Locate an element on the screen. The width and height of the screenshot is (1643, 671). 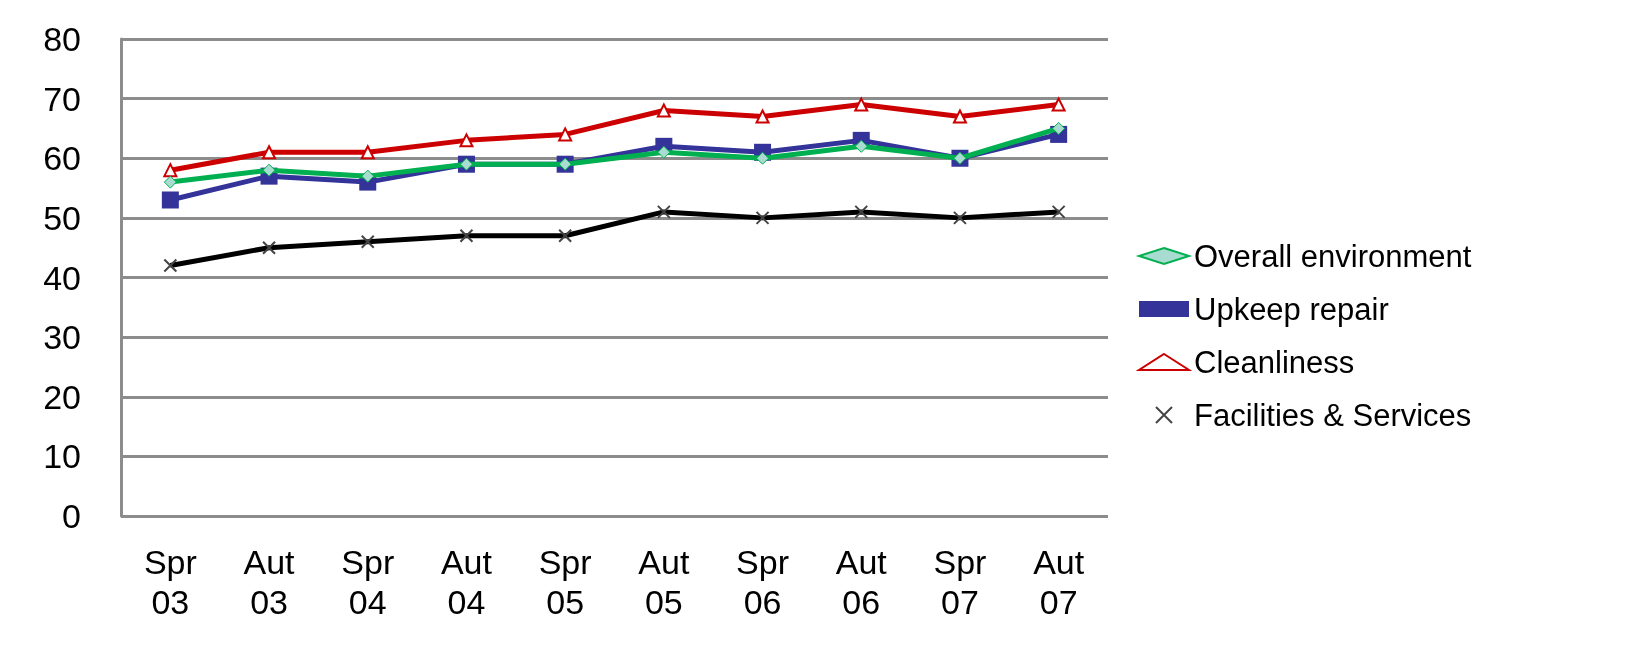
legend-label: Facilities & Services is located at coordinates (1333, 415).